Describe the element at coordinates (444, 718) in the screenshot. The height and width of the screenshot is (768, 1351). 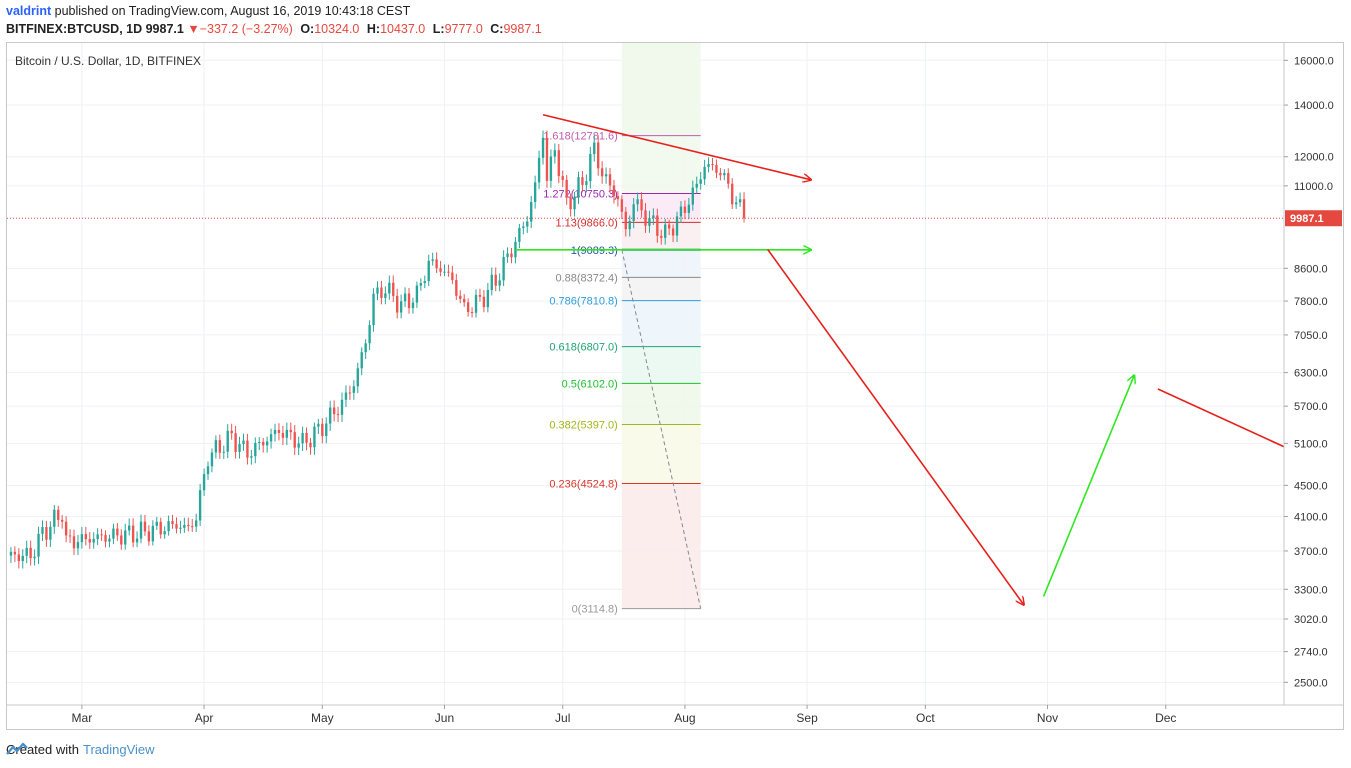
I see `time-tick-label: Jun` at that location.